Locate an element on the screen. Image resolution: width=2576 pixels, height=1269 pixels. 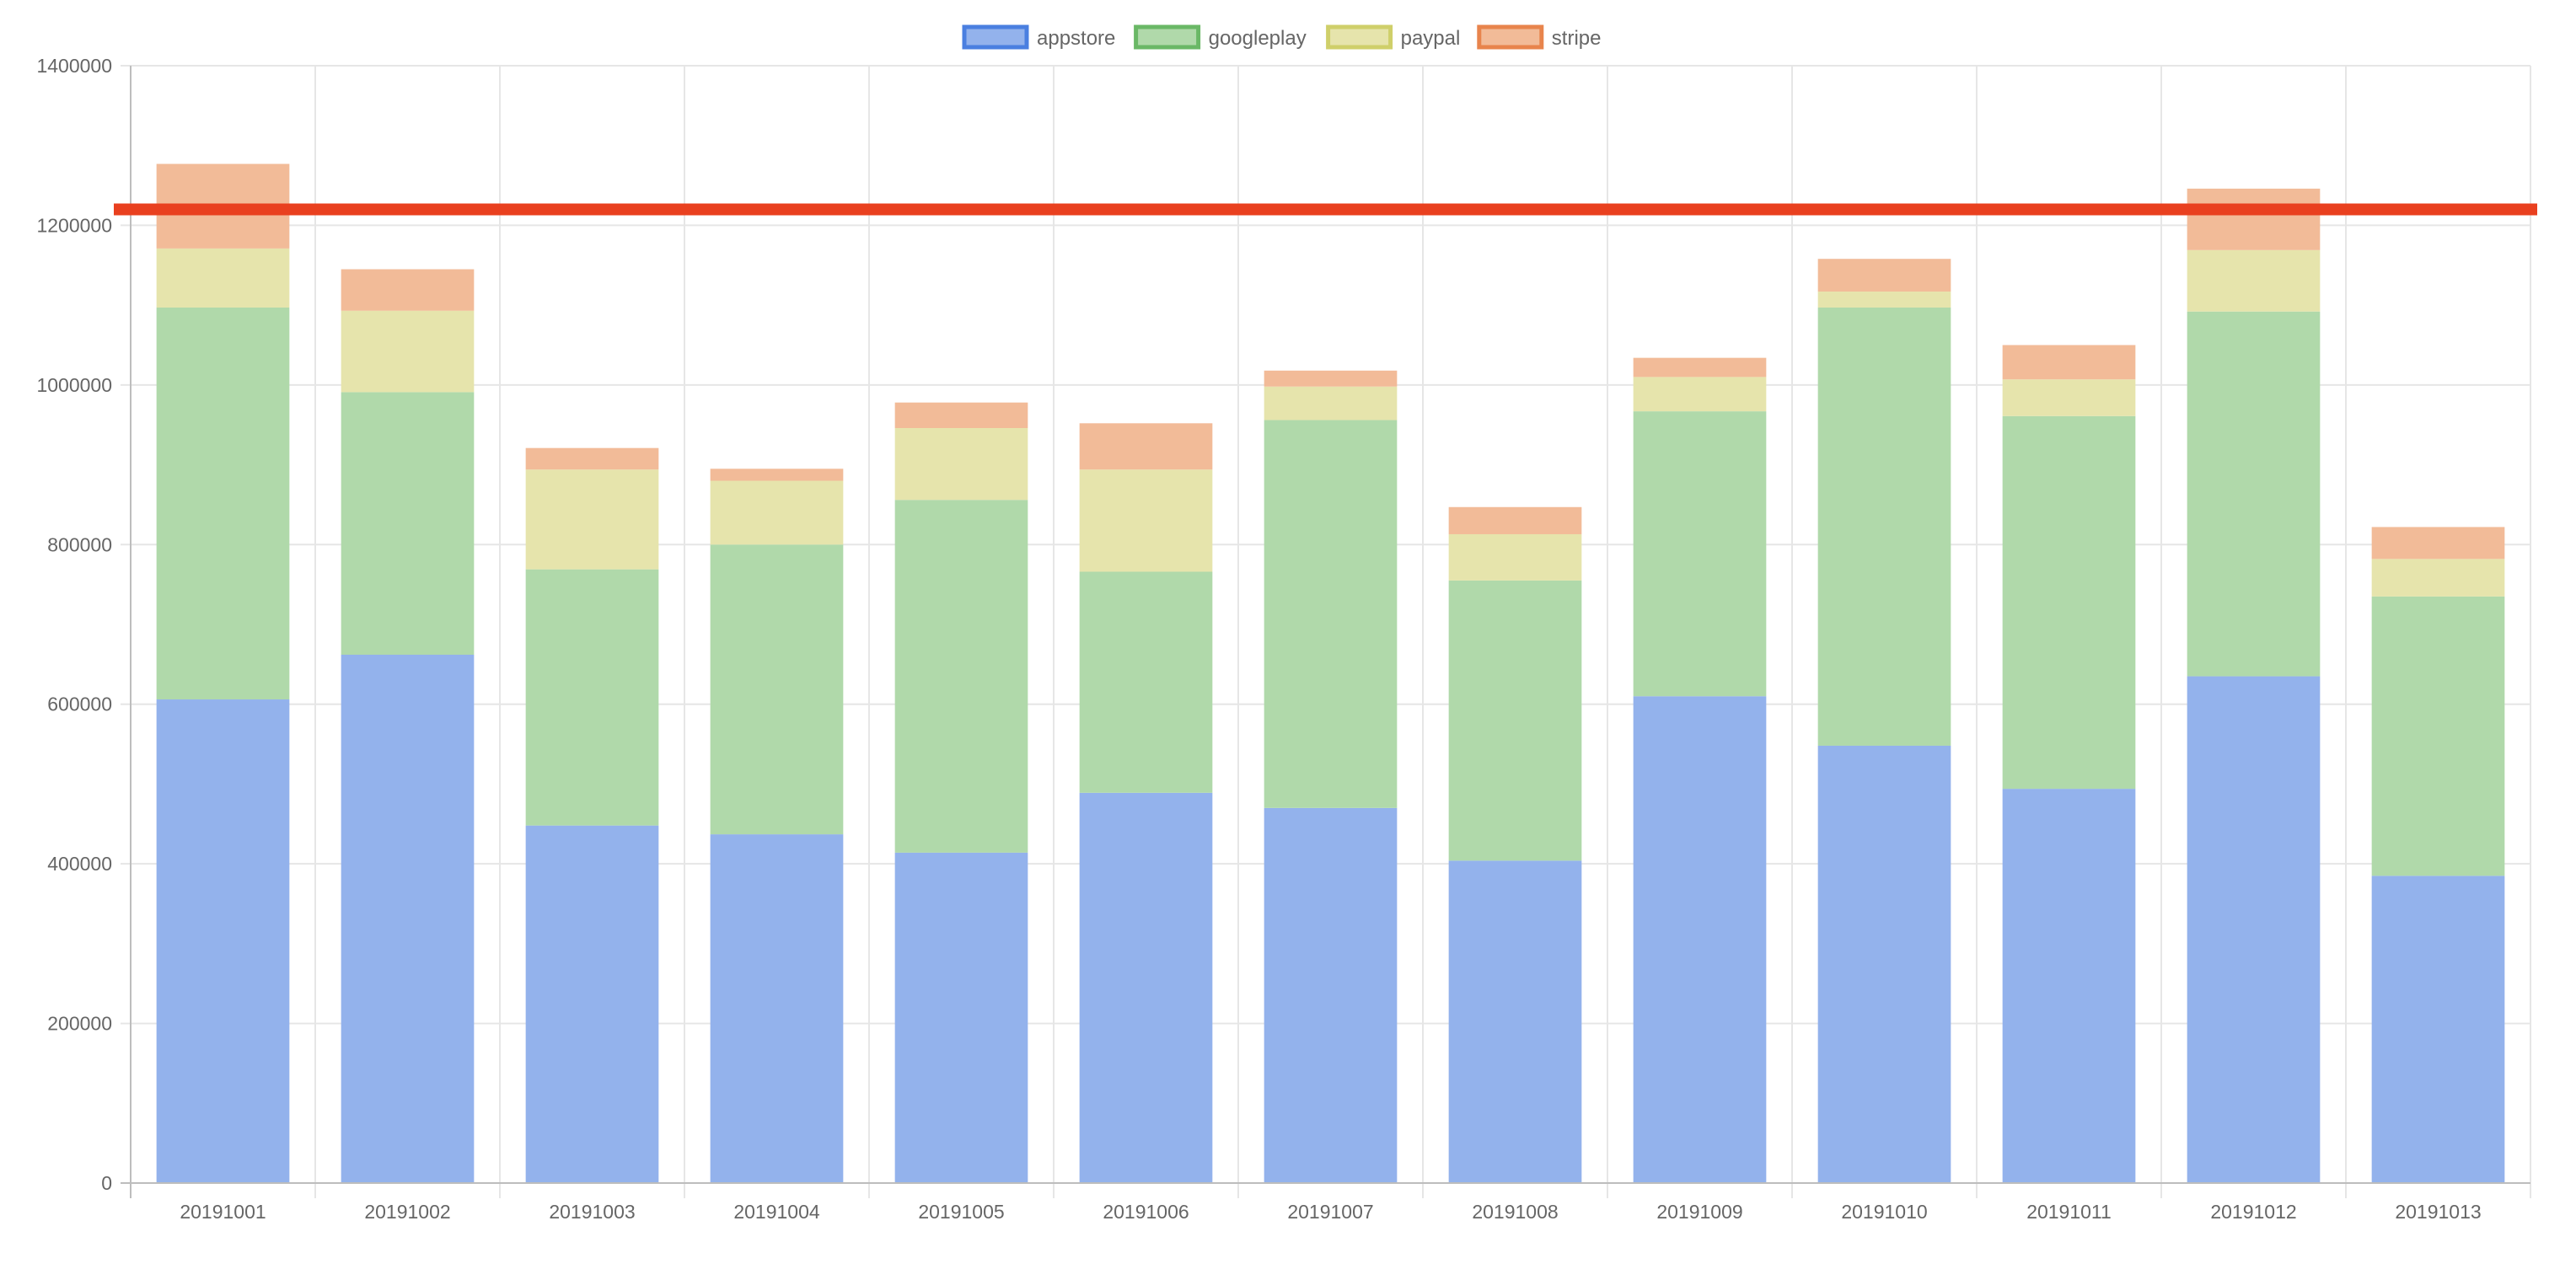
legend-swatch-googleplay is located at coordinates (1167, 37).